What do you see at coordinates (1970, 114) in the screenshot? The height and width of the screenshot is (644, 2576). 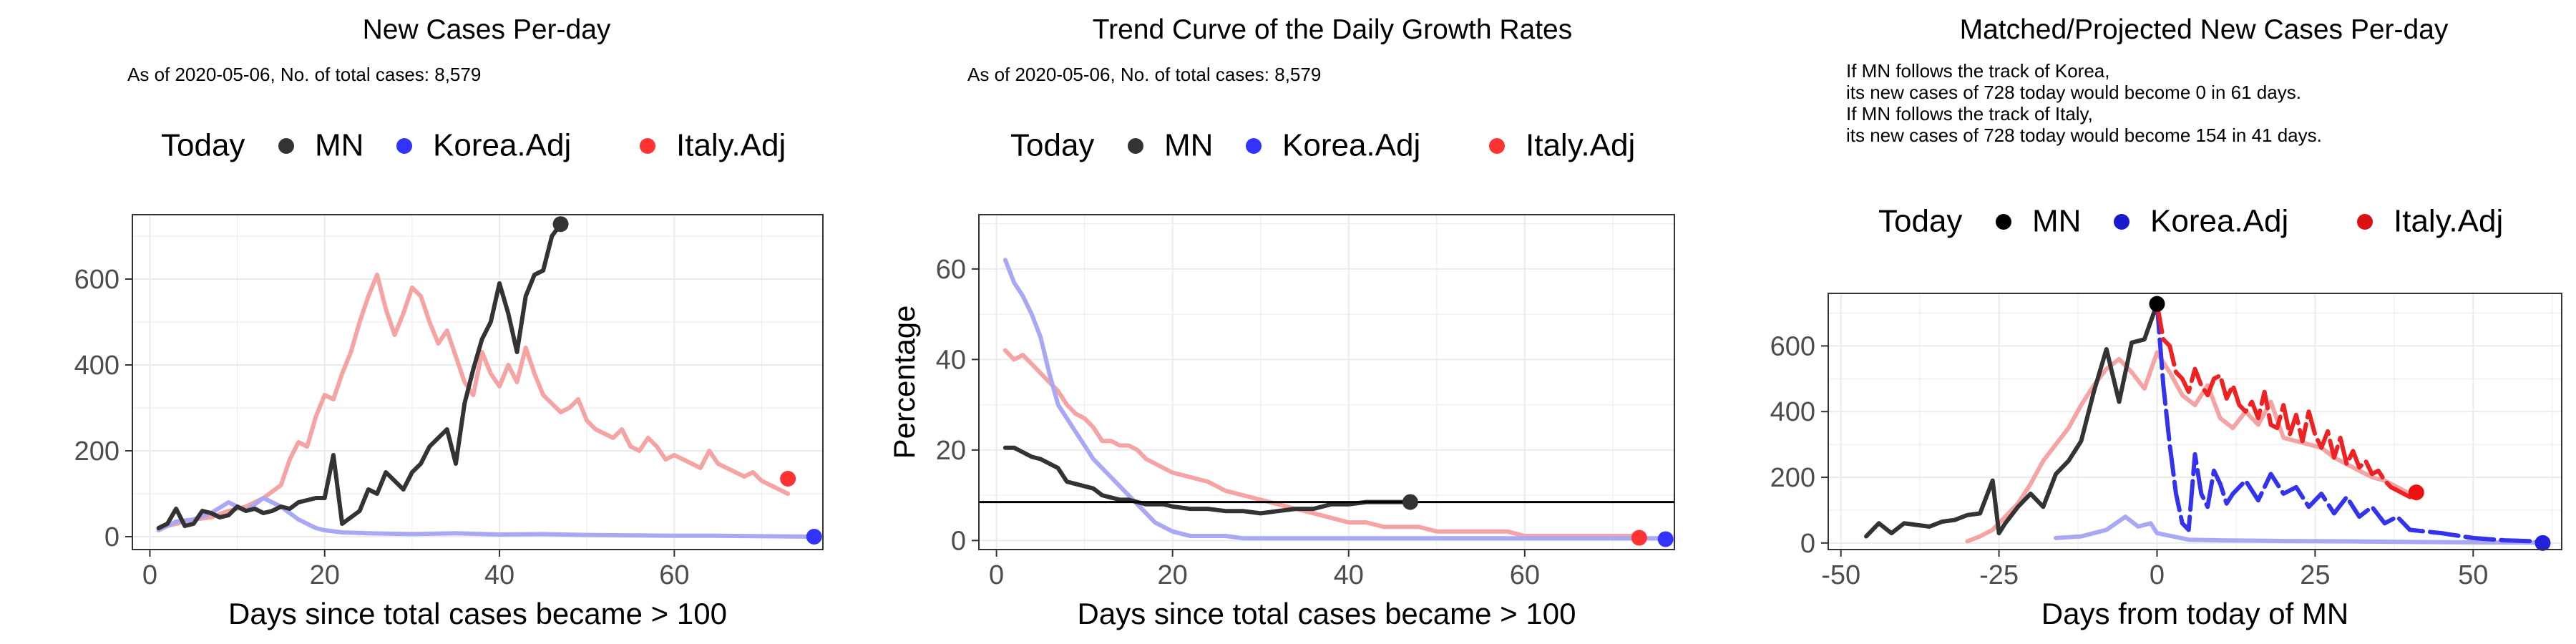 I see `chart-subtitle: If MN follows the track of Italy,` at bounding box center [1970, 114].